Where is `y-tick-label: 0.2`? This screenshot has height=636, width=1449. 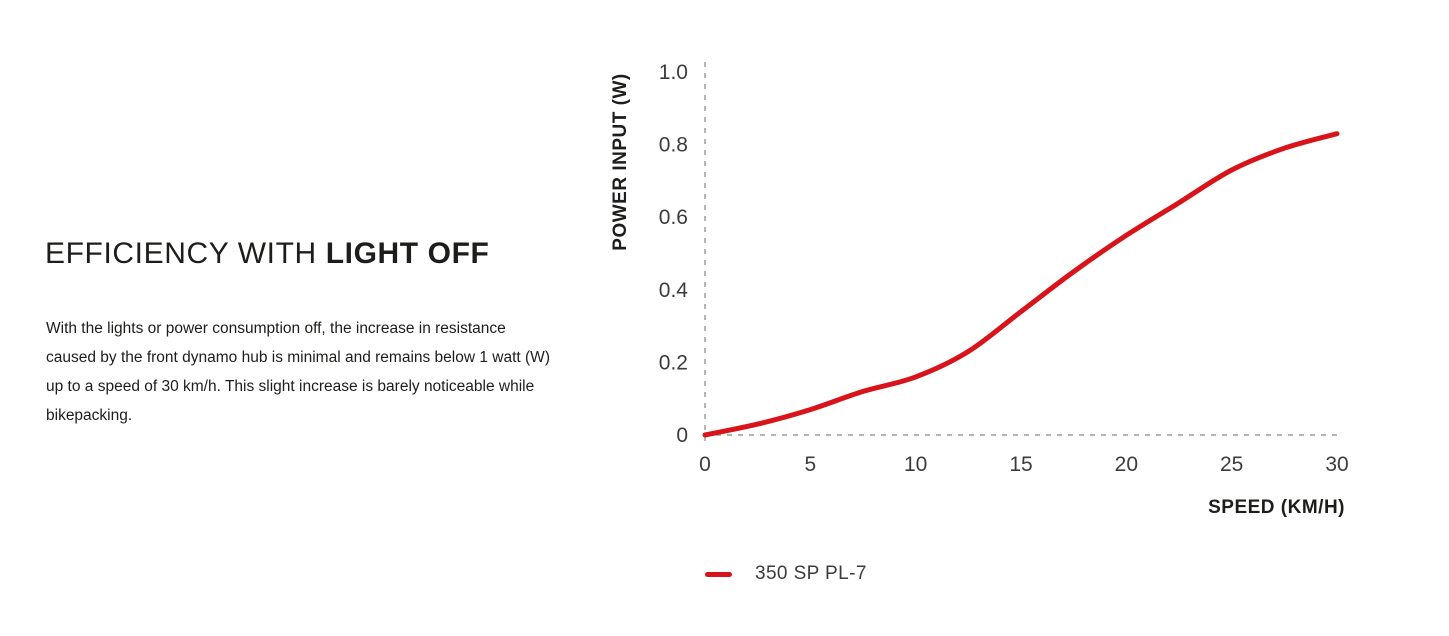 y-tick-label: 0.2 is located at coordinates (673, 362).